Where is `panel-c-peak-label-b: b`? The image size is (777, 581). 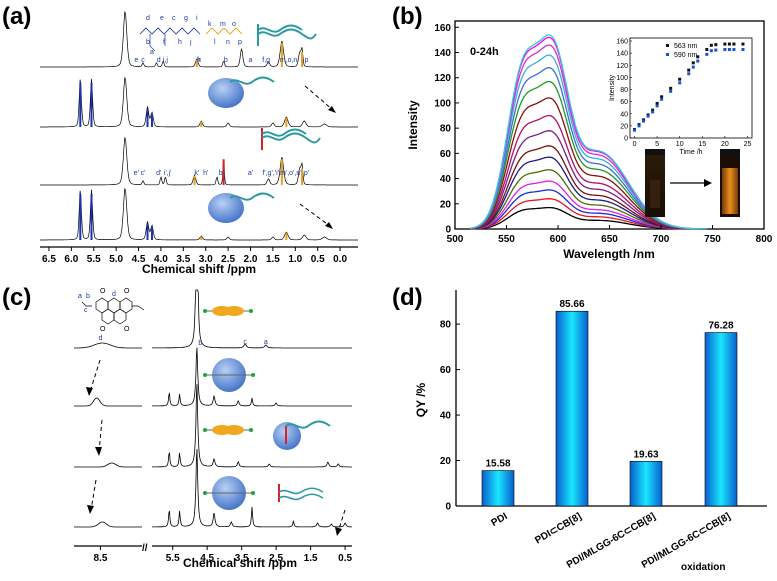
panel-c-peak-label-b: b is located at coordinates (200, 343).